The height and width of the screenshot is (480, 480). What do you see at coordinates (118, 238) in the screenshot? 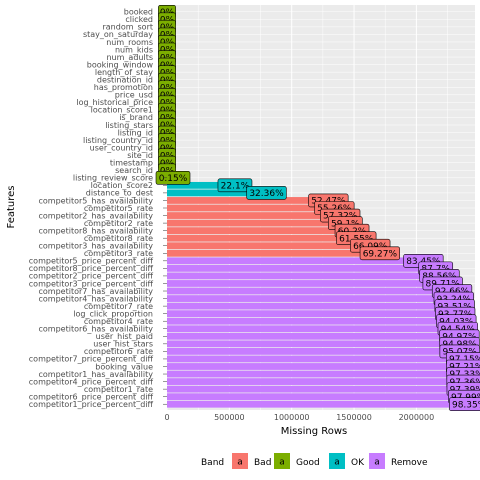
I see `y-tick-label: competitor8_rate` at bounding box center [118, 238].